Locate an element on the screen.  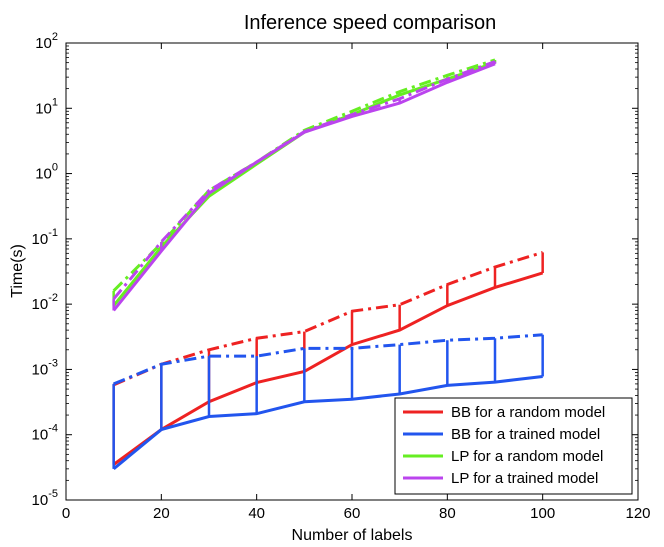
x-tick-label: 80 is located at coordinates (447, 513).